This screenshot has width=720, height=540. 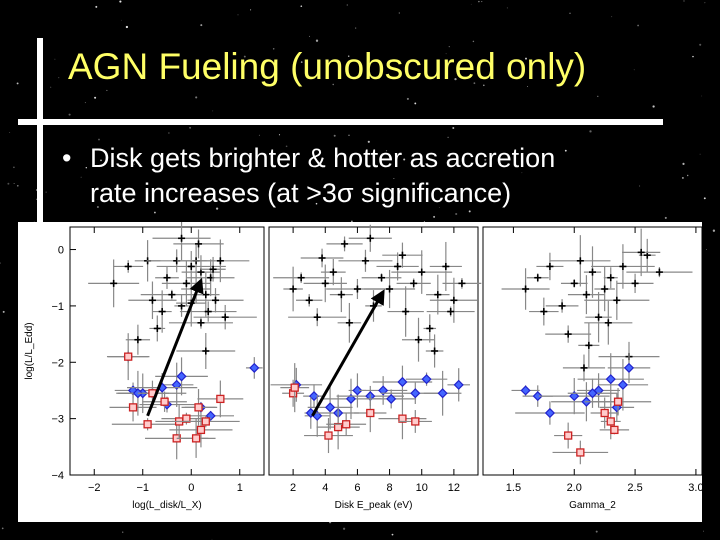 I want to click on x-tick-label: 2.5, so click(x=634, y=488).